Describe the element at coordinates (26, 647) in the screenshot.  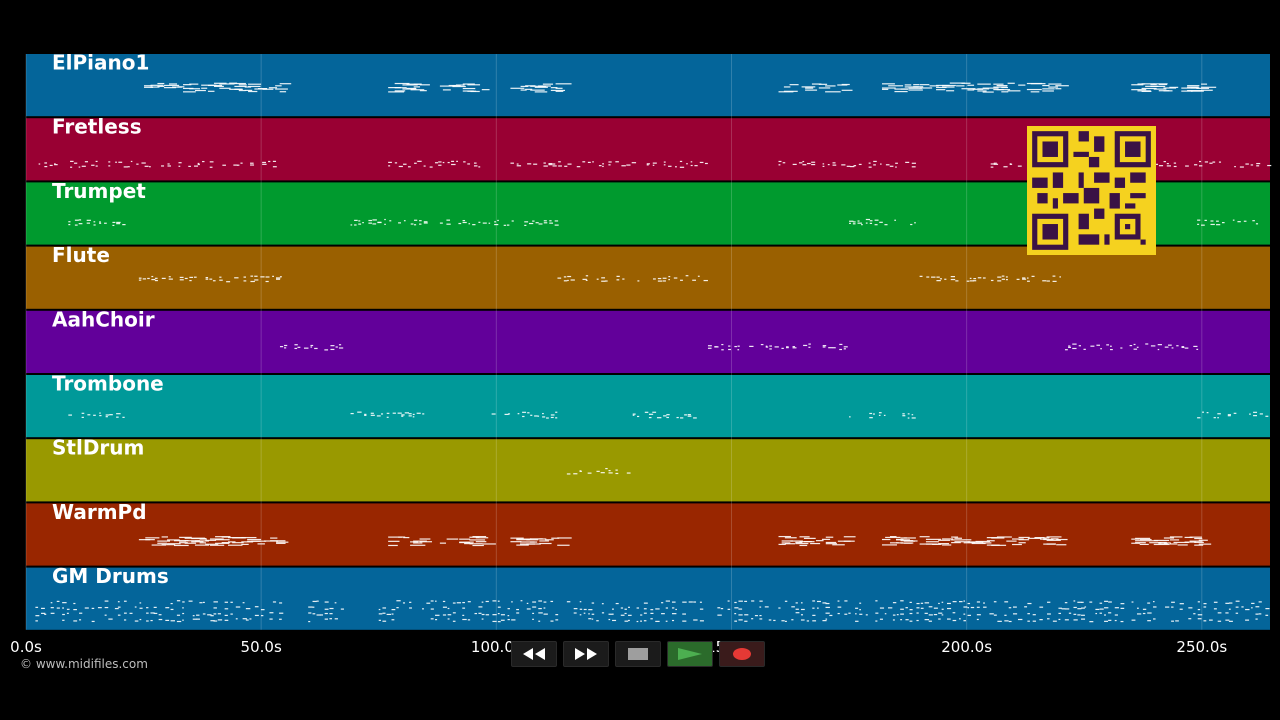
I see `time-tick-label: 0.0s` at that location.